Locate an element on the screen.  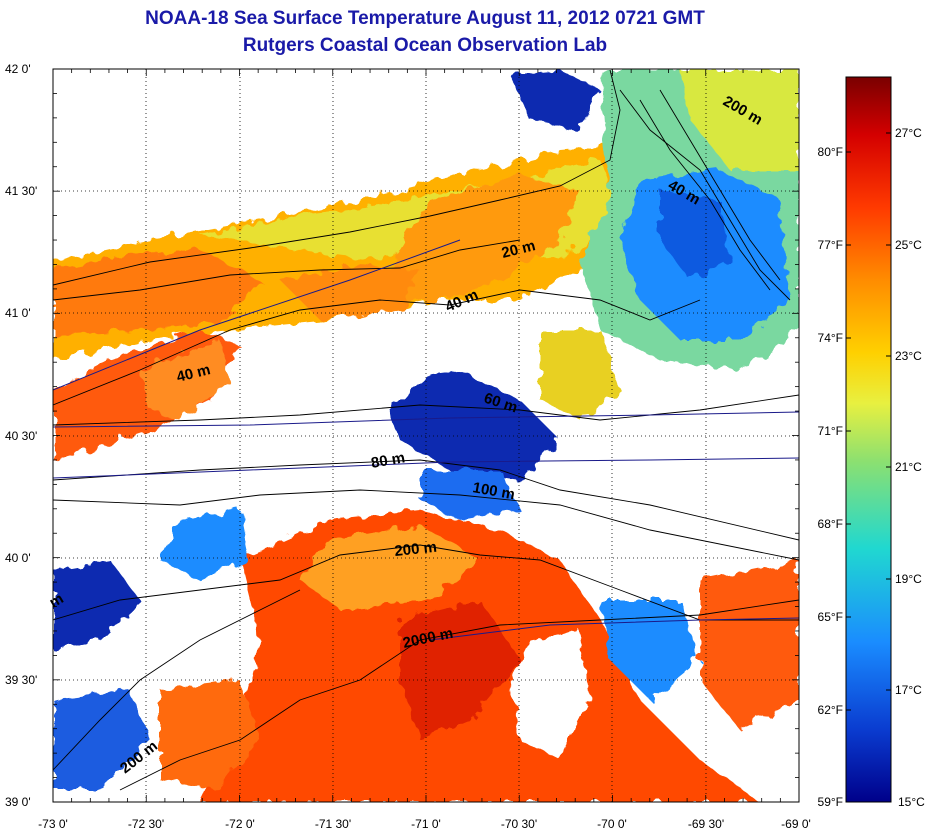
colorbar-ticks is located at coordinates (868, 421).